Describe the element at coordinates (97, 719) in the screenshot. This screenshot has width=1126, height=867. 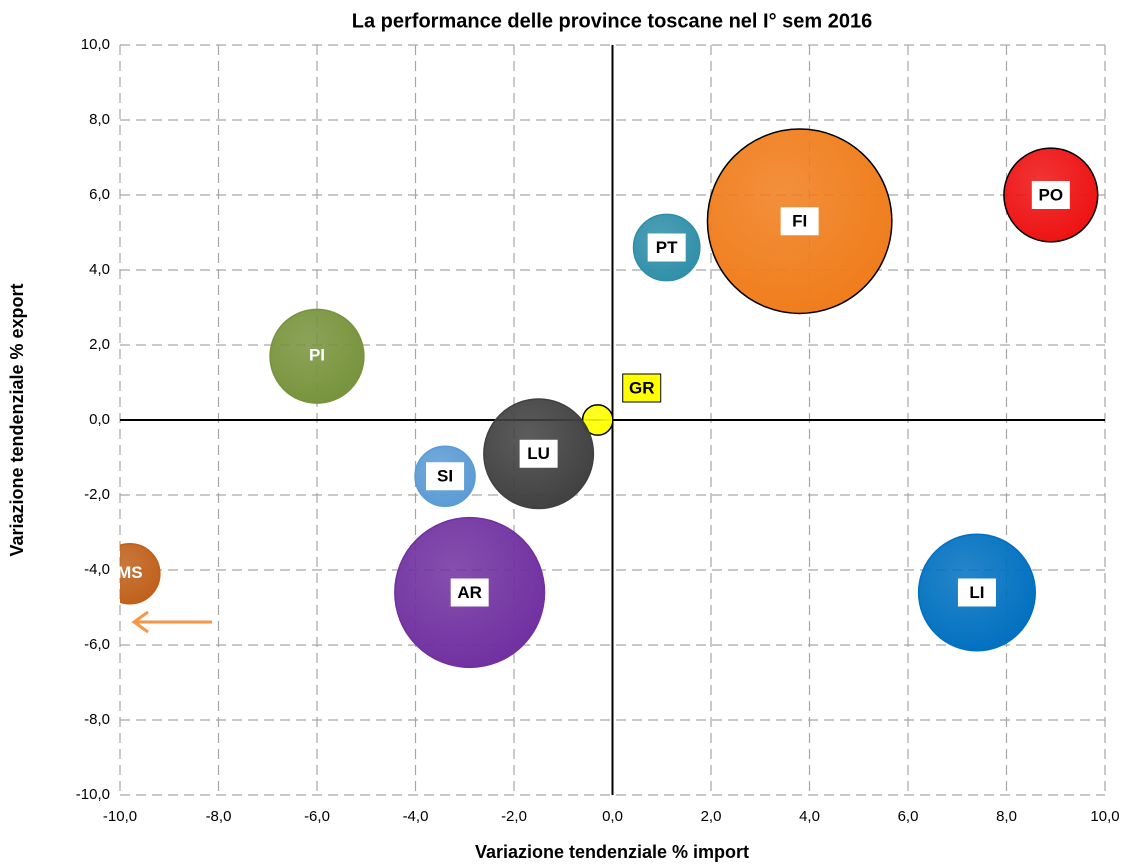
I see `y-tick-label: -8,0` at that location.